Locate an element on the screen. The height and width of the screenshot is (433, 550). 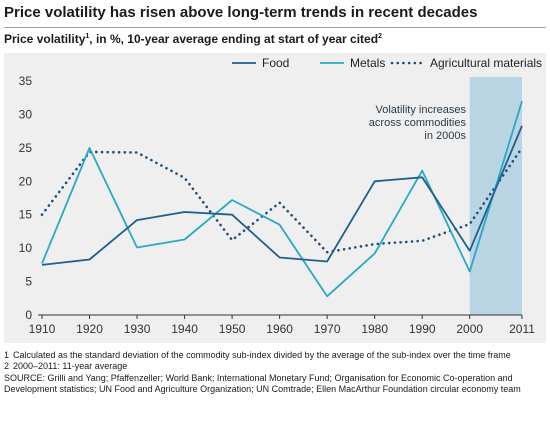
x-tick-label: 1980 is located at coordinates (374, 329).